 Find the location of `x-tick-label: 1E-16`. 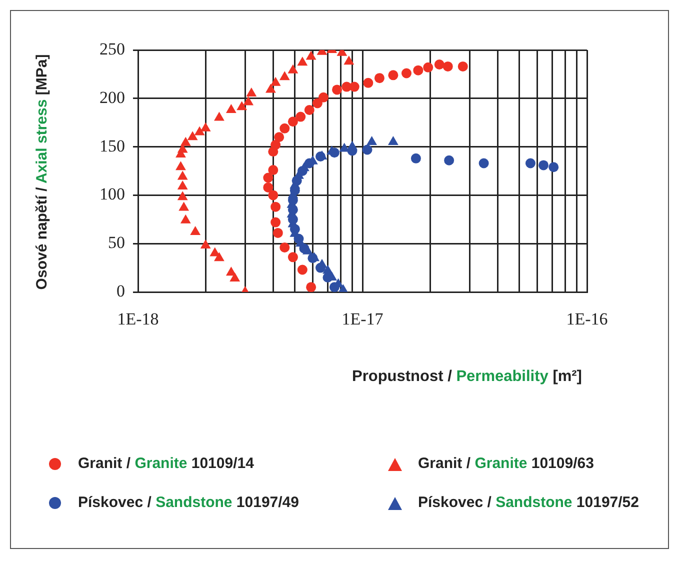

x-tick-label: 1E-16 is located at coordinates (587, 319).